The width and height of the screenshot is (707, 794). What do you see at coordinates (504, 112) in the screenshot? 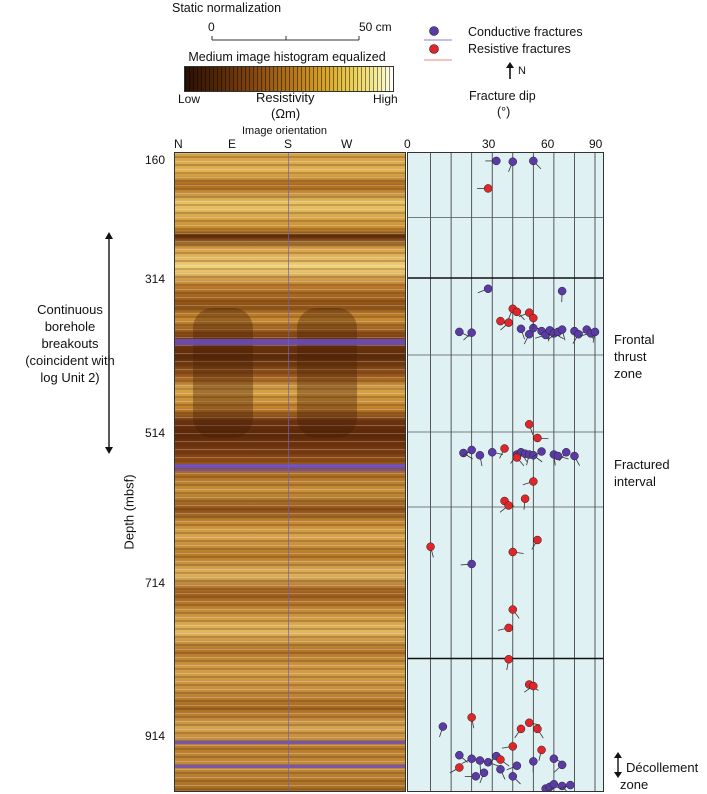
I see `dip-axis-unit: (°)` at bounding box center [504, 112].